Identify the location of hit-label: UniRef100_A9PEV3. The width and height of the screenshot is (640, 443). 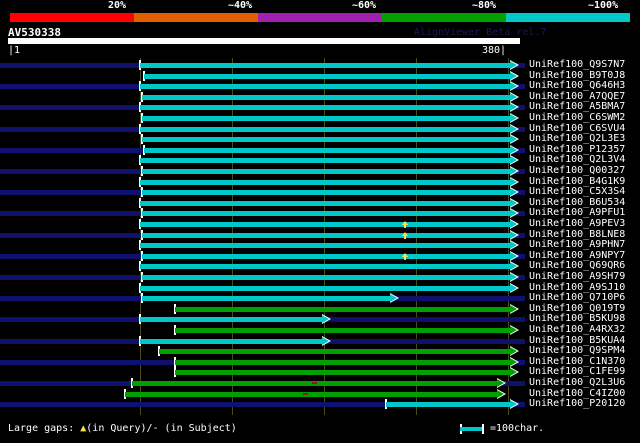
(577, 223).